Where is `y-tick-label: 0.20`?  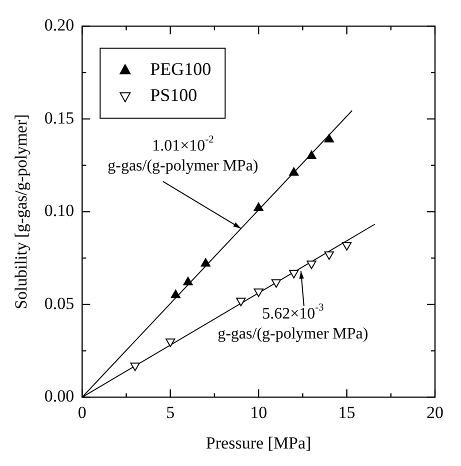 y-tick-label: 0.20 is located at coordinates (59, 25).